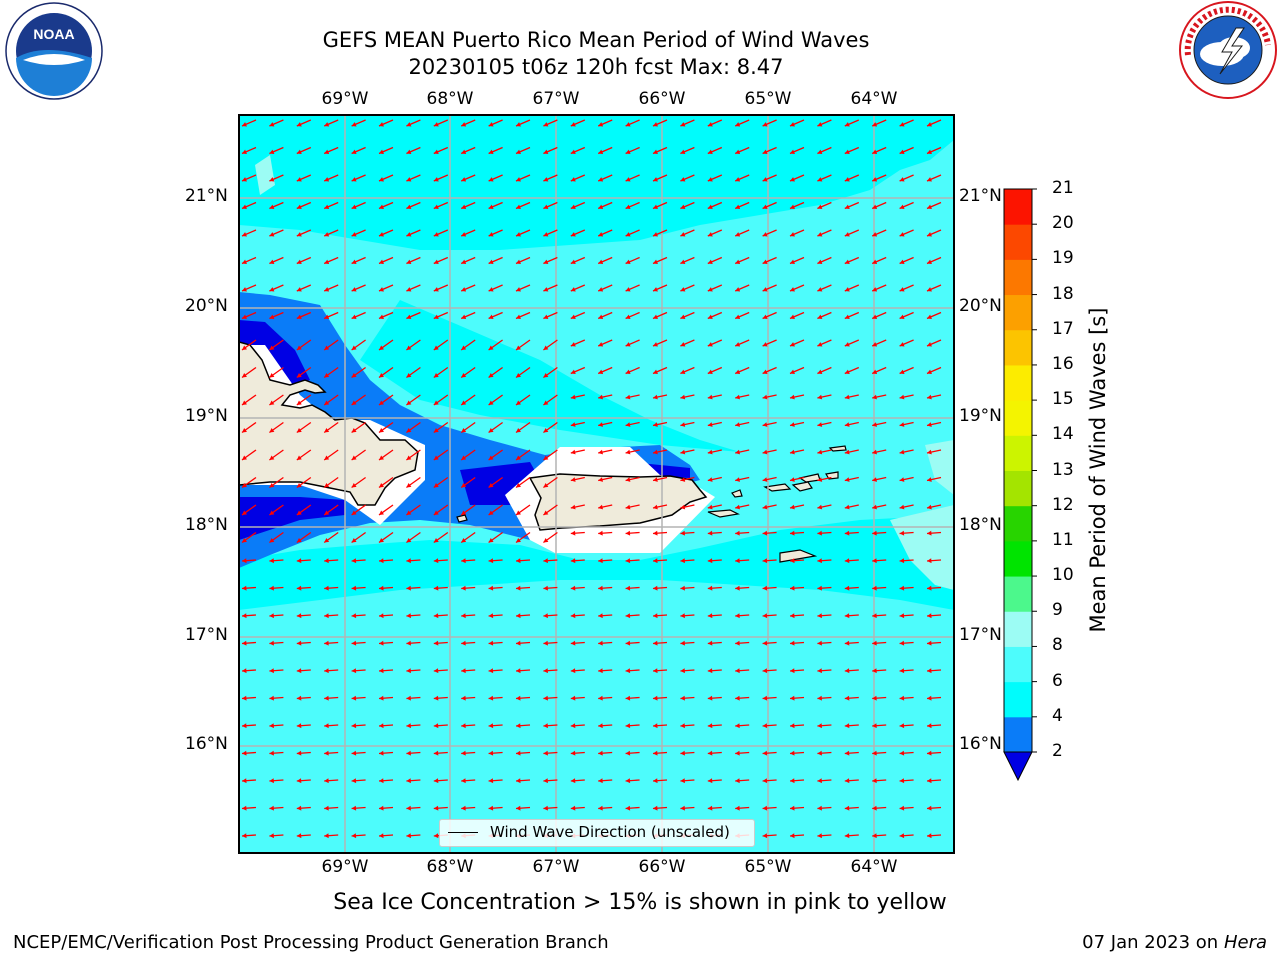  I want to click on colorbar-tick-label: 8, so click(1057, 645).